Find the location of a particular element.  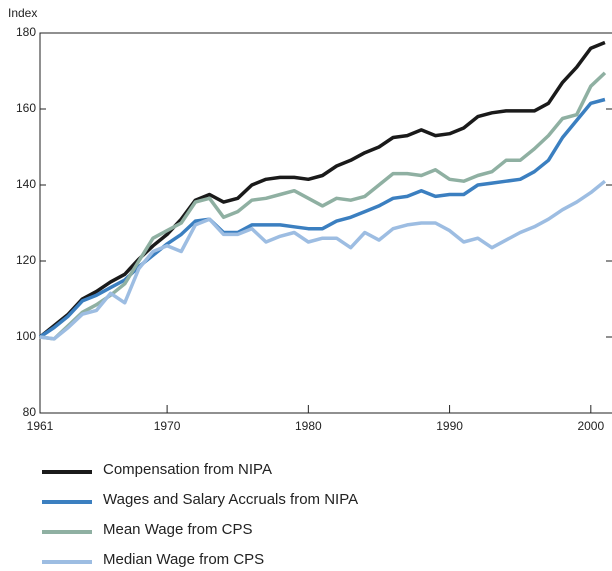

x-tick-label: 1990 is located at coordinates (449, 426).